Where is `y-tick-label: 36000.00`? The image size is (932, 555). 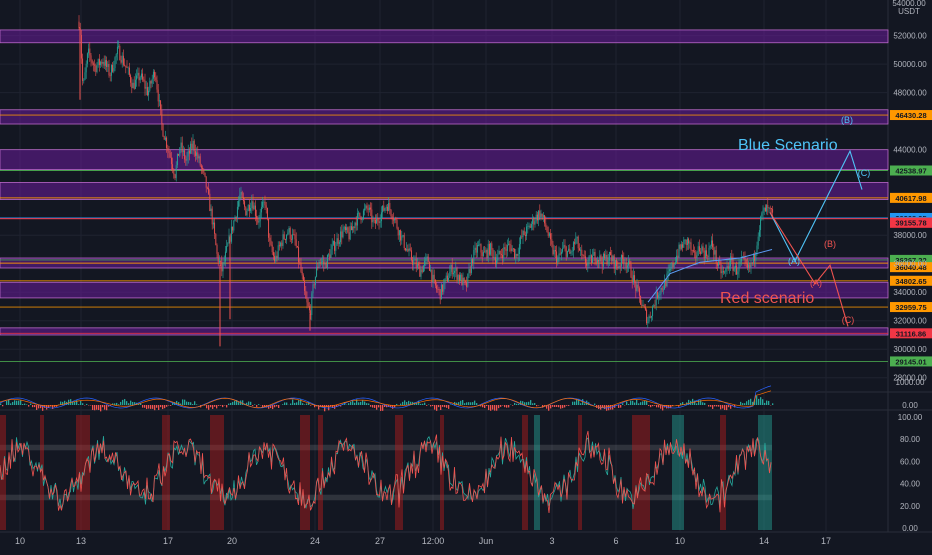
y-tick-label: 36000.00 is located at coordinates (910, 264).